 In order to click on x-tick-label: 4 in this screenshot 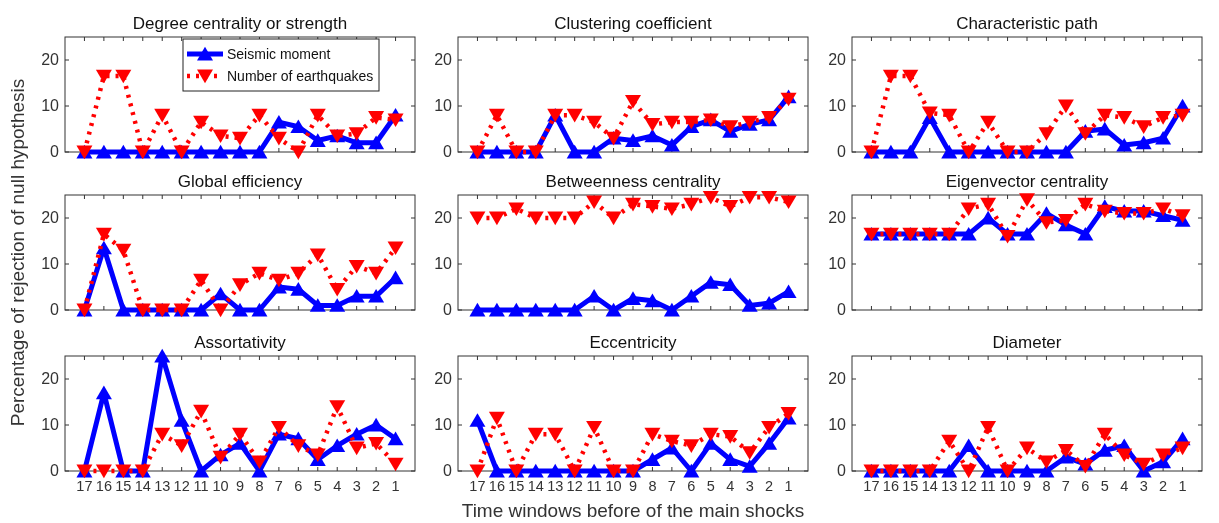, I will do `click(1124, 486)`.